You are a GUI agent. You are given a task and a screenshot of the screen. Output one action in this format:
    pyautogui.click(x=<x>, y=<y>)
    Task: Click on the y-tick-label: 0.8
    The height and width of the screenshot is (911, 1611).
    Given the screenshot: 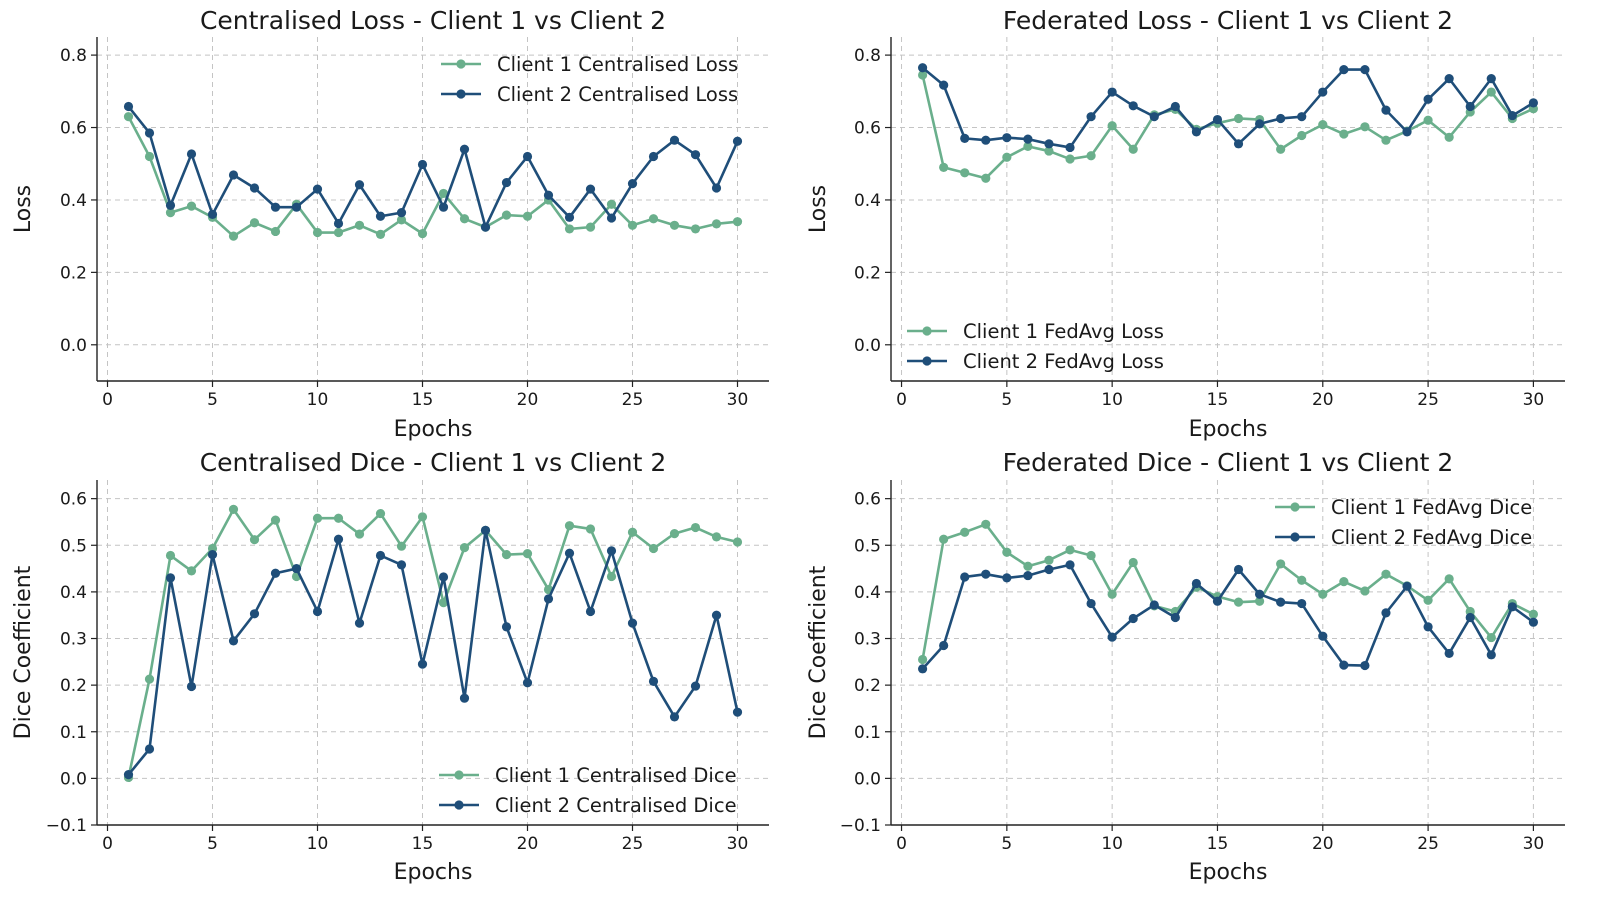 What is the action you would take?
    pyautogui.click(x=867, y=56)
    